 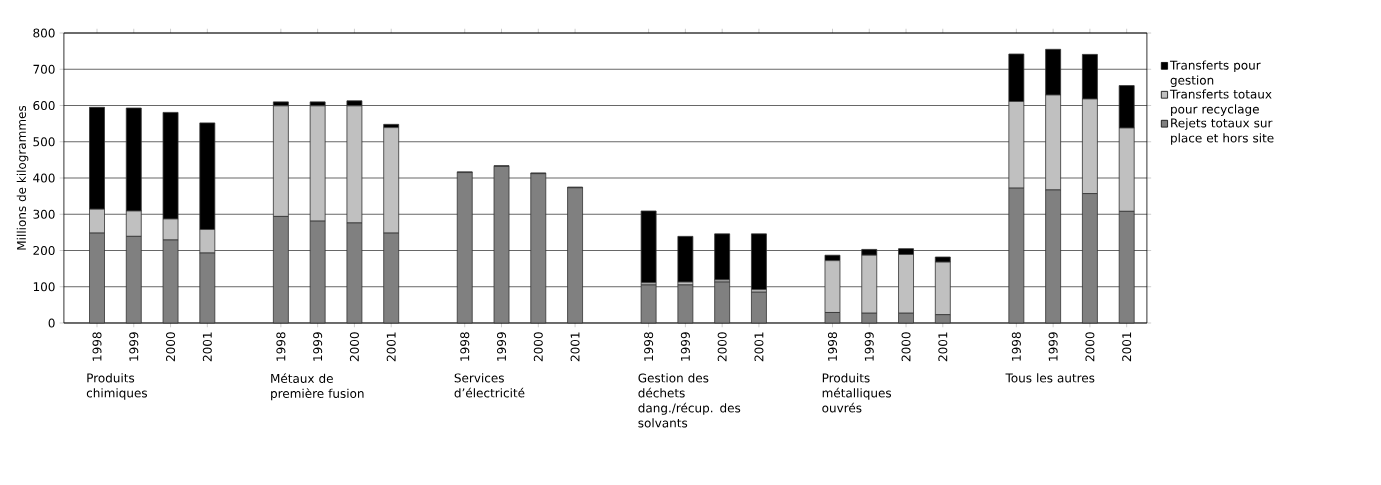 I want to click on text: Services d’électricité, so click(x=489, y=385).